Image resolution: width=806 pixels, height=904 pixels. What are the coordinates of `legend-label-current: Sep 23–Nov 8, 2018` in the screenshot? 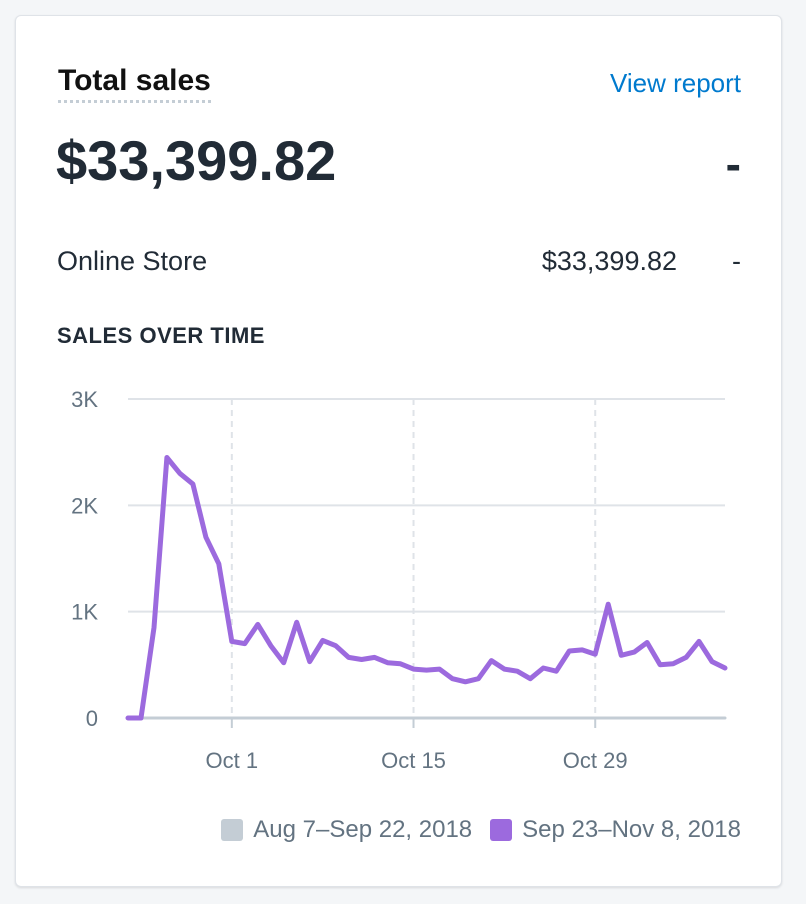 It's located at (631, 829).